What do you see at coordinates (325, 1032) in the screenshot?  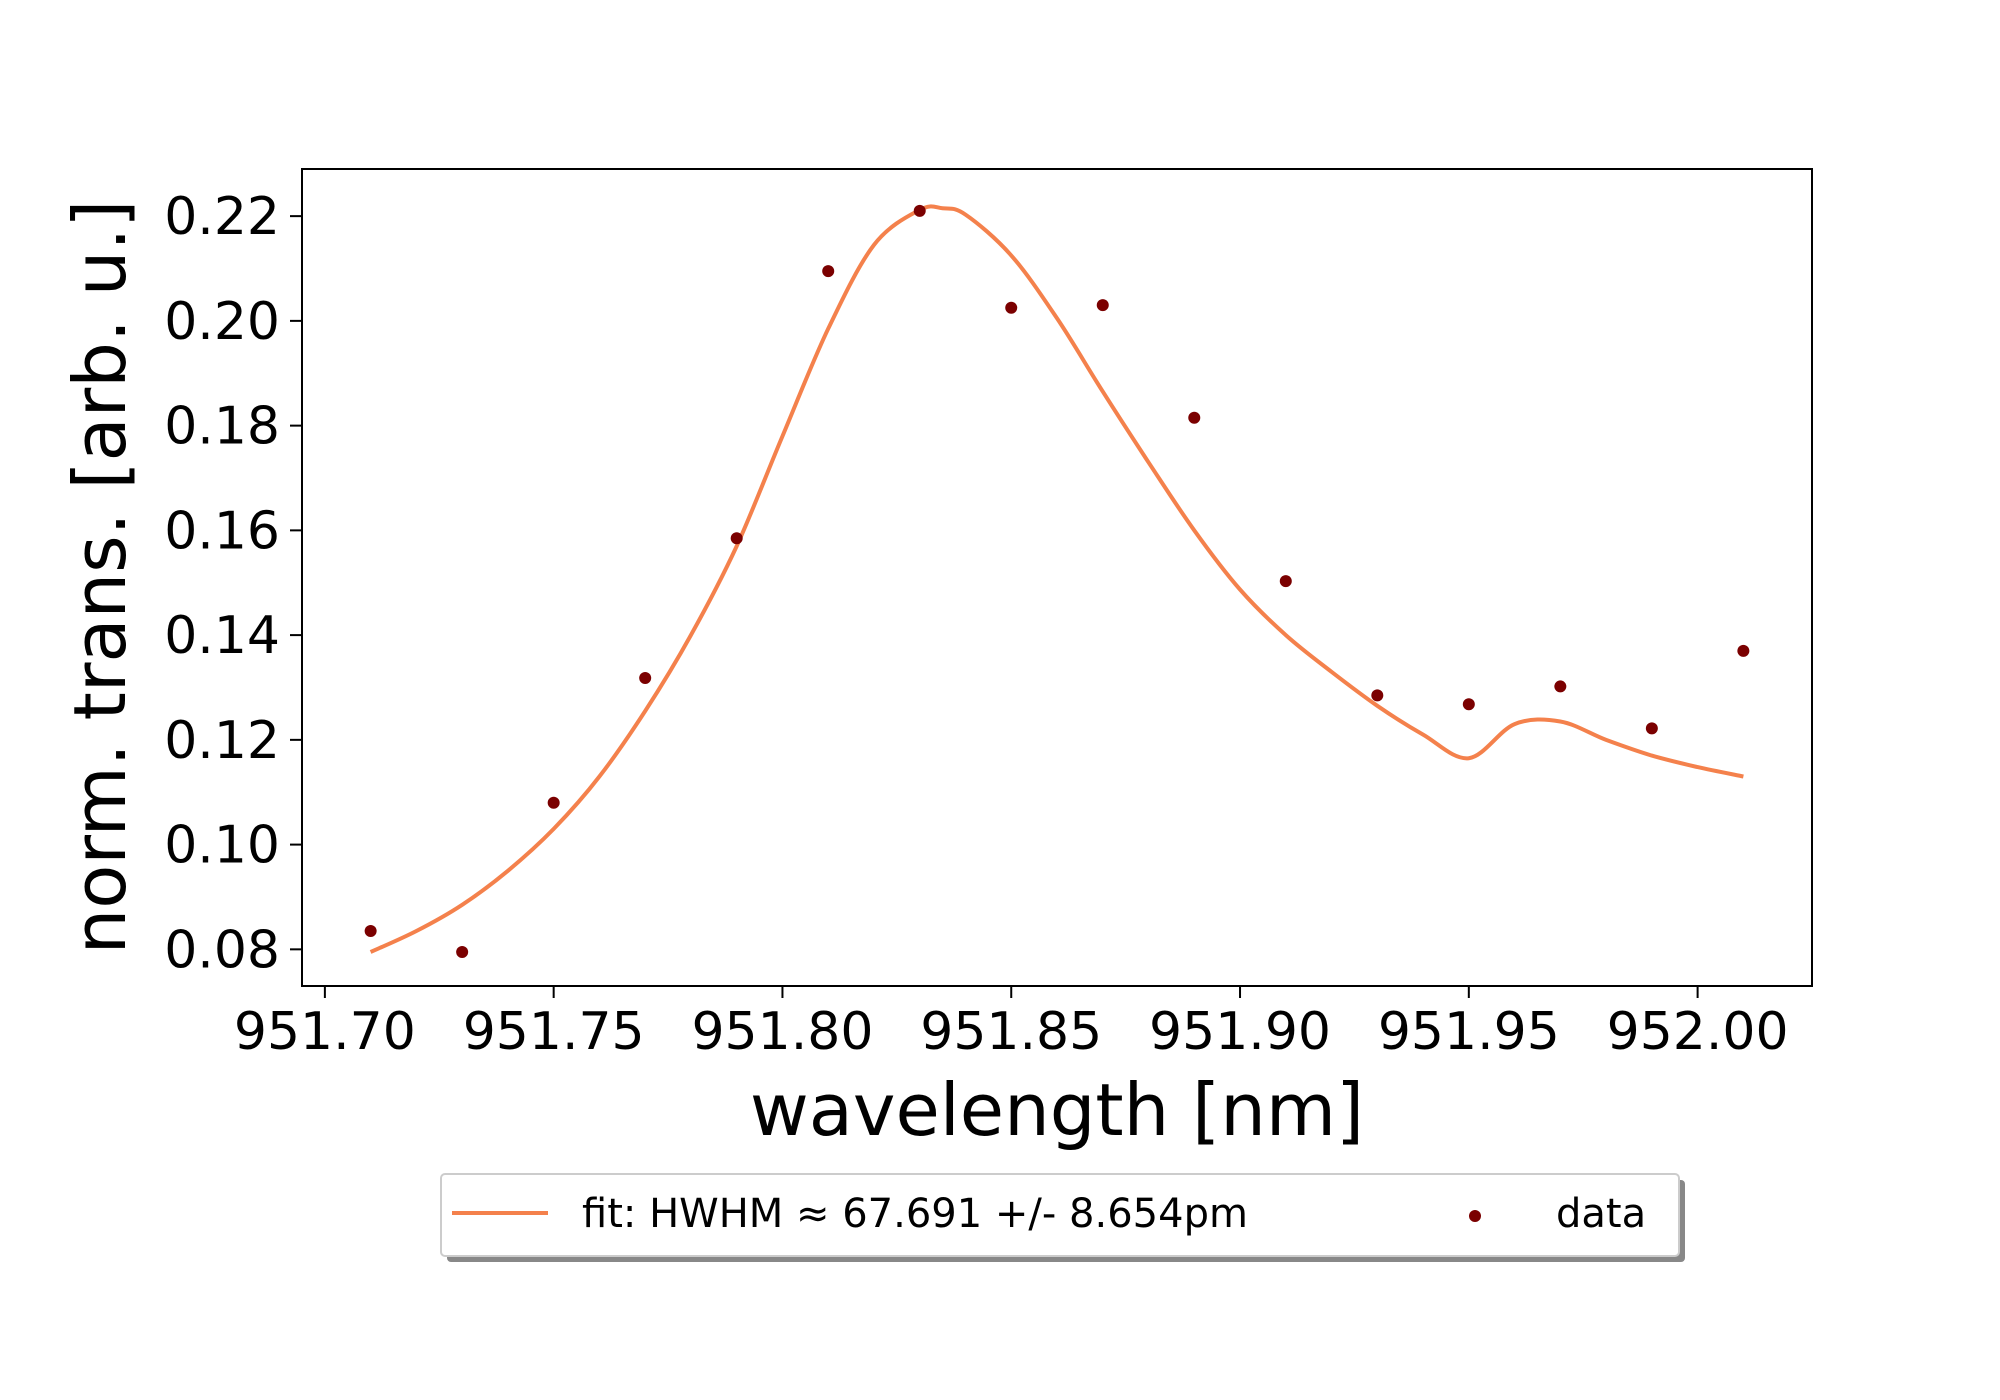 I see `x-tick-label: 951.70` at bounding box center [325, 1032].